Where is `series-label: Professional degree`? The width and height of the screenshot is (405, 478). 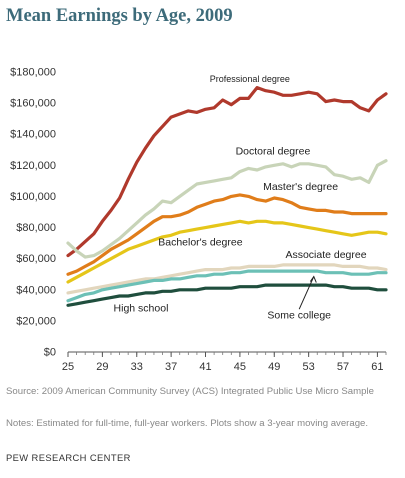 series-label: Professional degree is located at coordinates (250, 79).